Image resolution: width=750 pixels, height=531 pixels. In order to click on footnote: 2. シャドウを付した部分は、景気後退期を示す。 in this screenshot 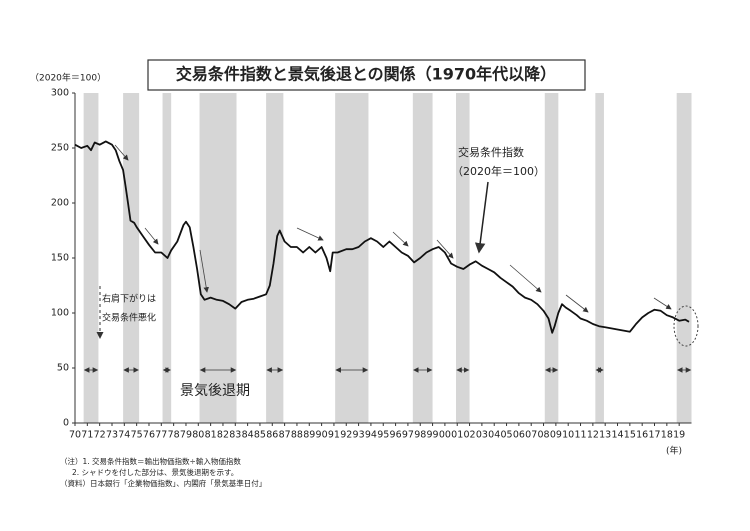, I will do `click(155, 472)`.